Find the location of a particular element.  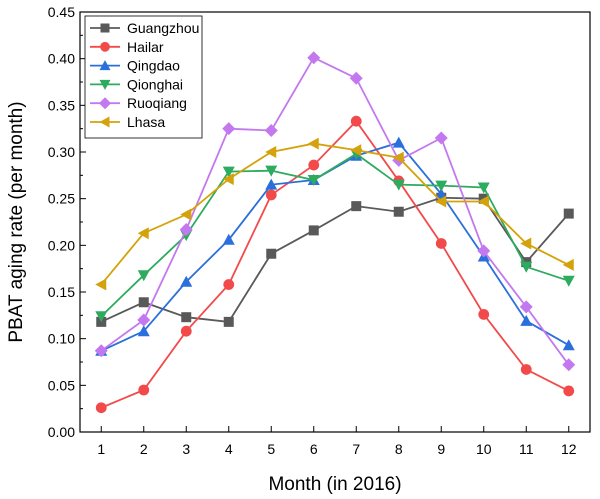

y-tick-label: 0.35 is located at coordinates (61, 105).